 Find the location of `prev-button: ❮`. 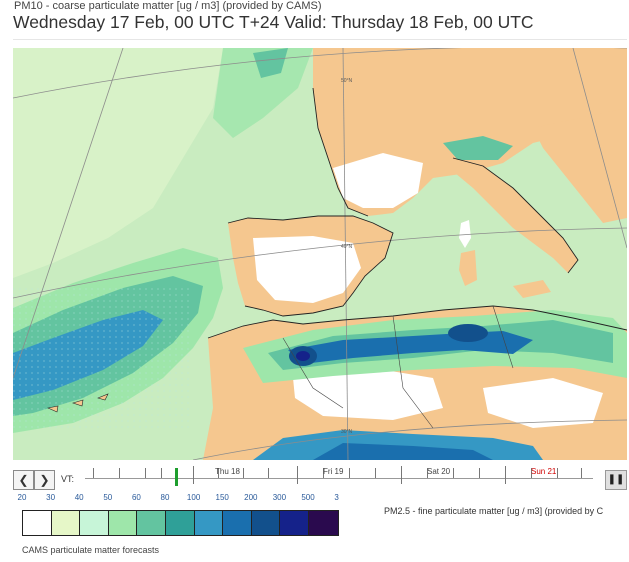

prev-button: ❮ is located at coordinates (23, 480).